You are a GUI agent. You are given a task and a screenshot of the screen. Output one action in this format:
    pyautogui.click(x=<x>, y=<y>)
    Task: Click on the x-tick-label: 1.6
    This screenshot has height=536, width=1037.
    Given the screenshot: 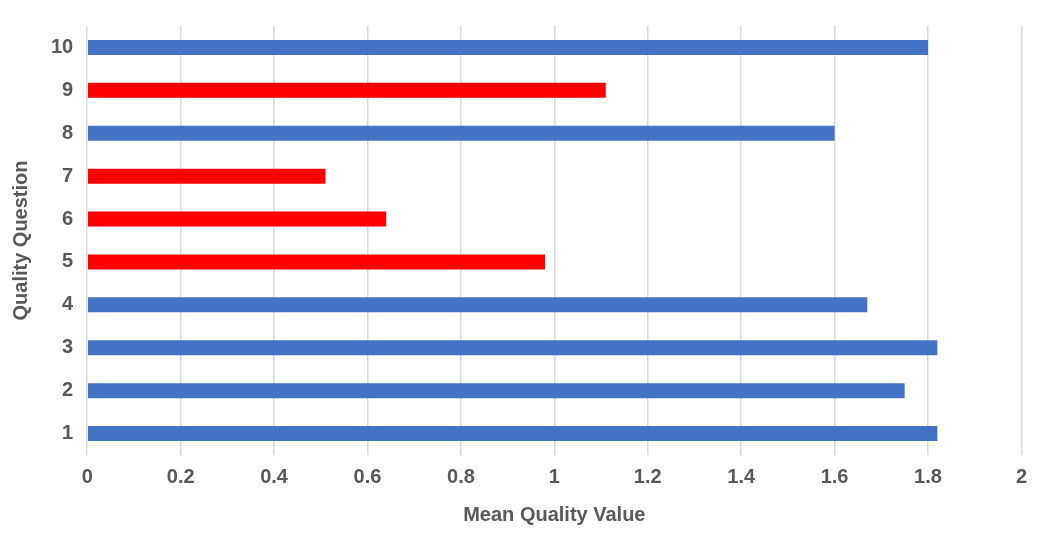 What is the action you would take?
    pyautogui.click(x=834, y=475)
    